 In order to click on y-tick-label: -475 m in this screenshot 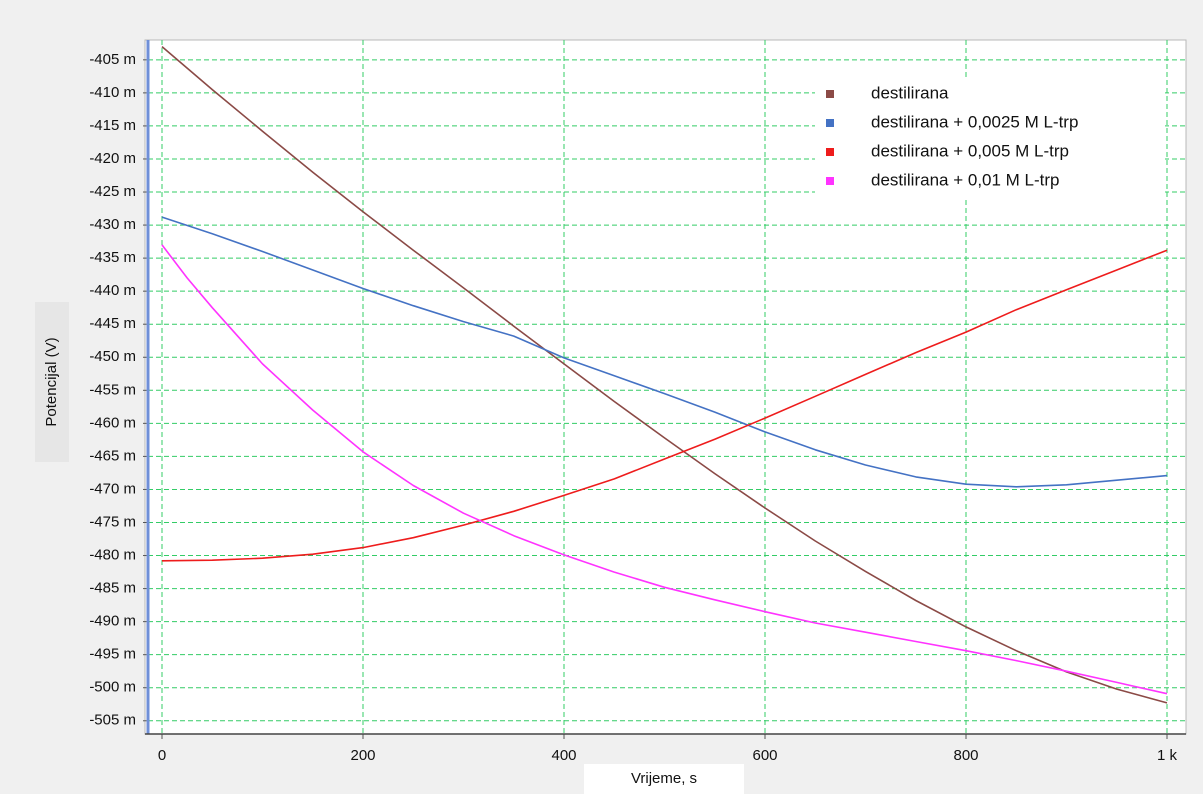, I will do `click(112, 521)`.